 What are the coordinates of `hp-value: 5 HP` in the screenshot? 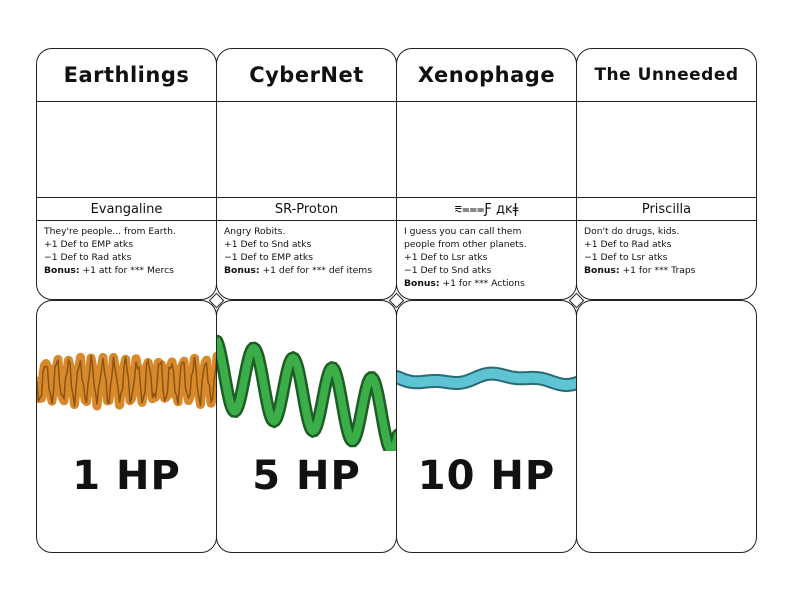 It's located at (306, 476).